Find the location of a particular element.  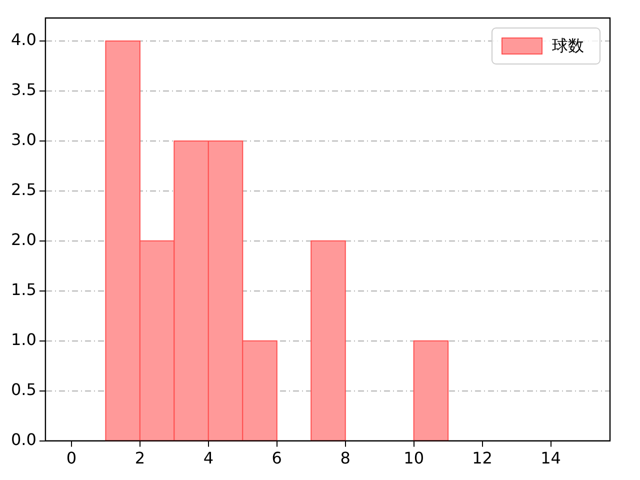

legend-label: 球数 is located at coordinates (568, 46).